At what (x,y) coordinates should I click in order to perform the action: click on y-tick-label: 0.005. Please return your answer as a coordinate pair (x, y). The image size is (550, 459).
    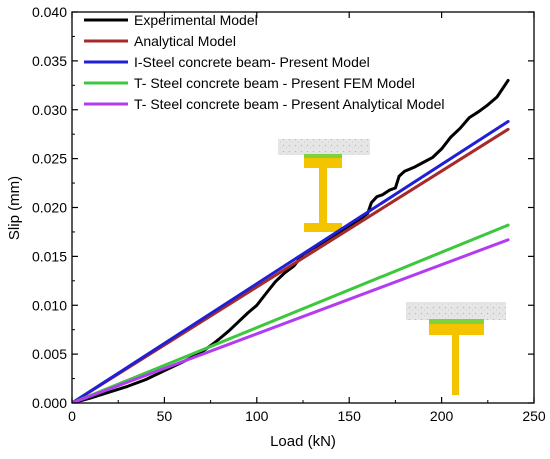
    Looking at the image, I should click on (49, 354).